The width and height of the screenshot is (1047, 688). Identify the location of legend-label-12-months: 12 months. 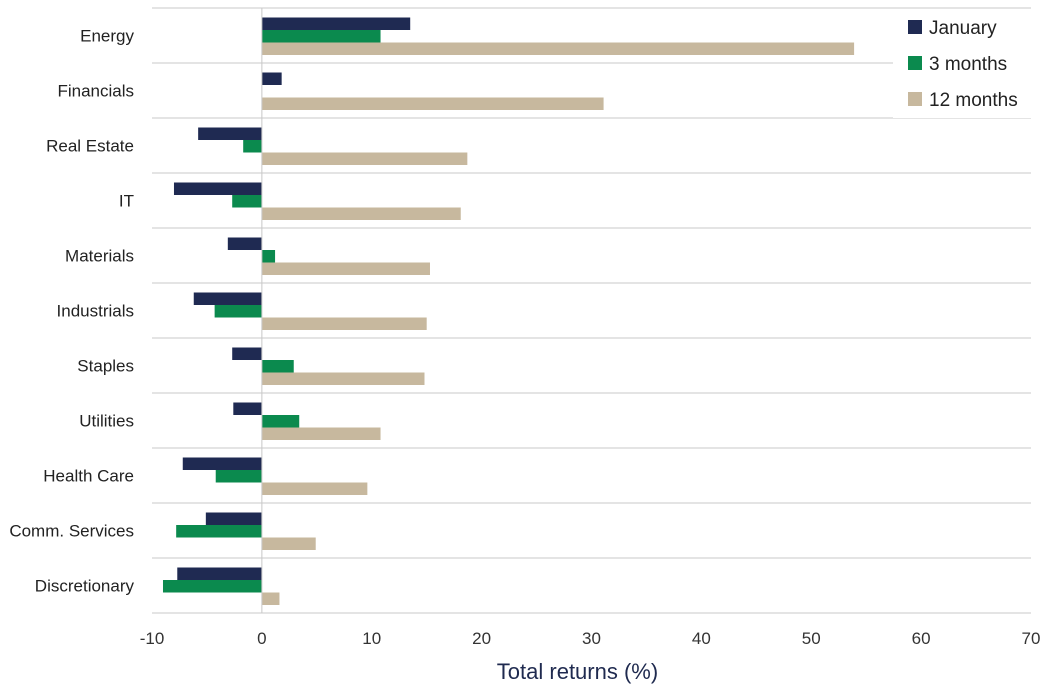
(973, 100).